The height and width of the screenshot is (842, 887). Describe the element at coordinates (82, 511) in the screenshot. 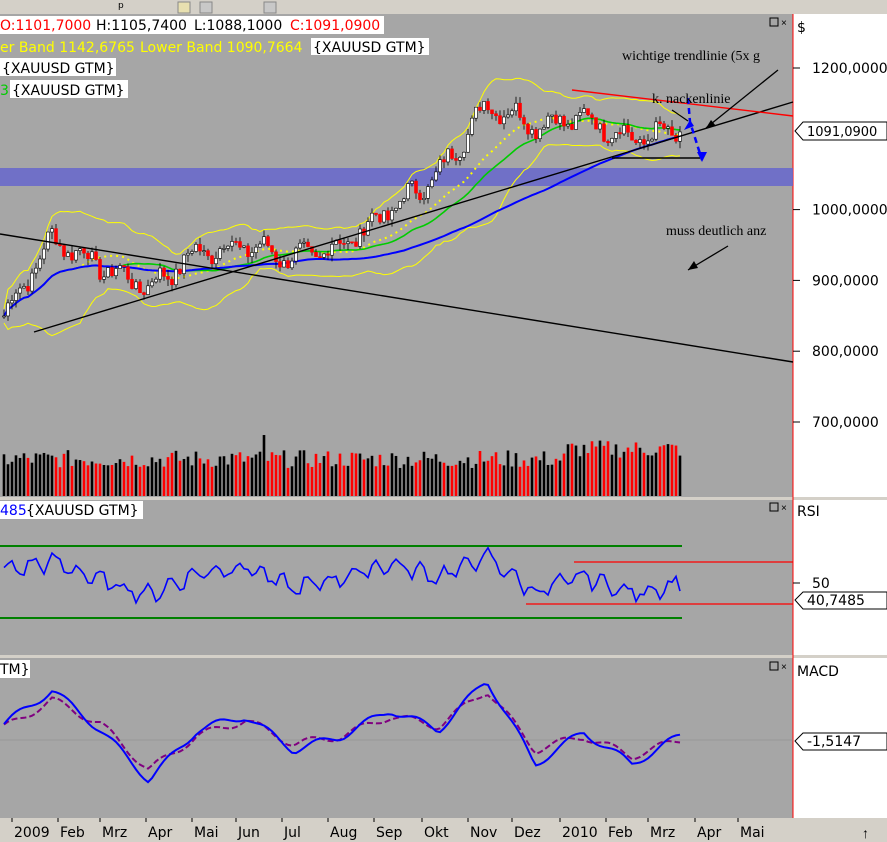

I see `rsi-legend-symbol: {XAUUSD GTM}` at that location.